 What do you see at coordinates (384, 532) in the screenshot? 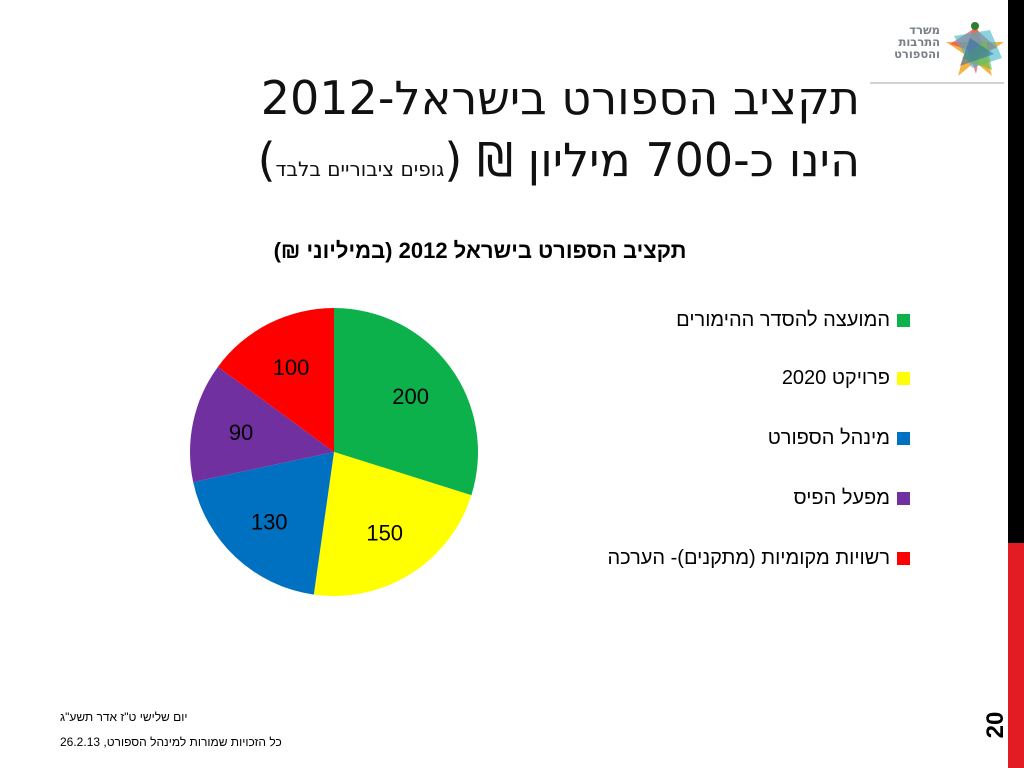
I see `pie-data-label: 150` at bounding box center [384, 532].